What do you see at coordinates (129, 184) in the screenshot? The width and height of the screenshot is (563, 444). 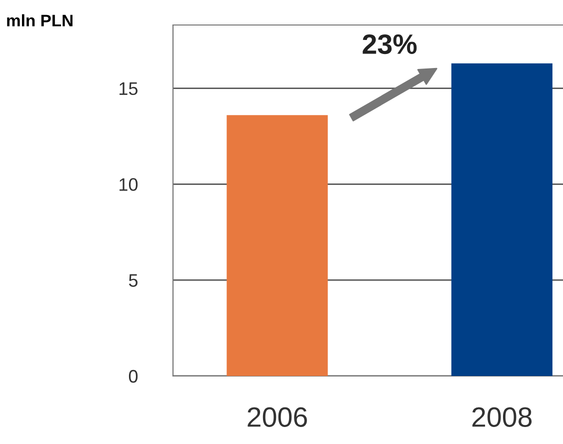 I see `y-tick-label: 10` at bounding box center [129, 184].